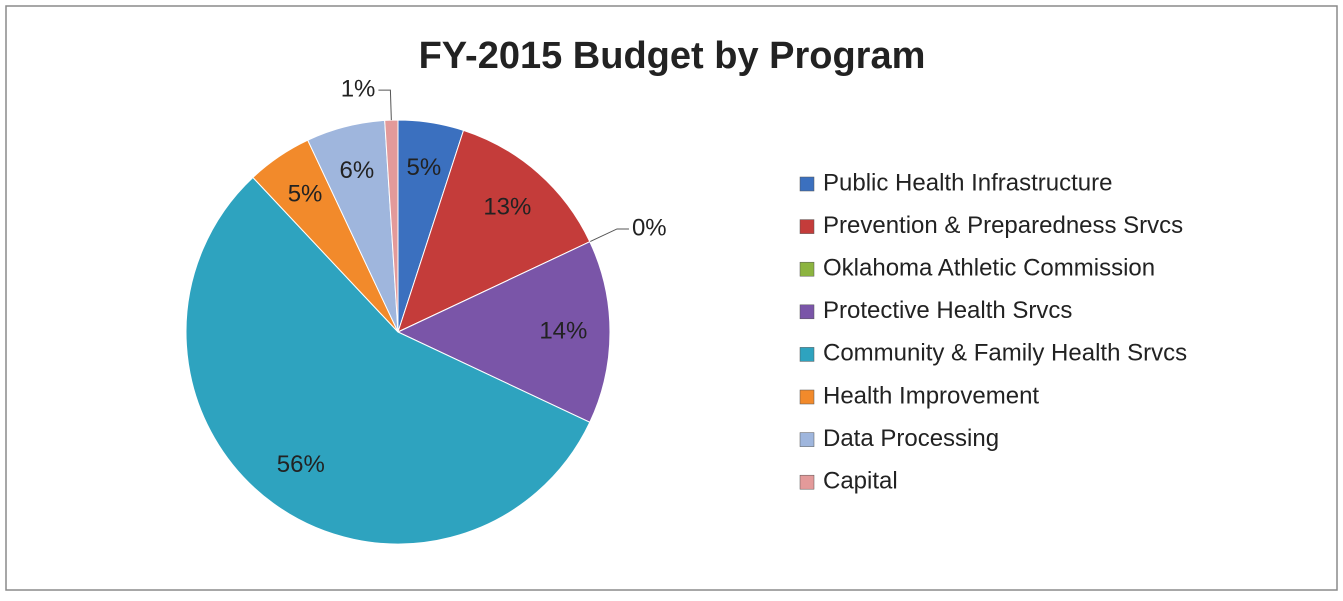  What do you see at coordinates (931, 395) in the screenshot?
I see `legend-label: Health Improvement` at bounding box center [931, 395].